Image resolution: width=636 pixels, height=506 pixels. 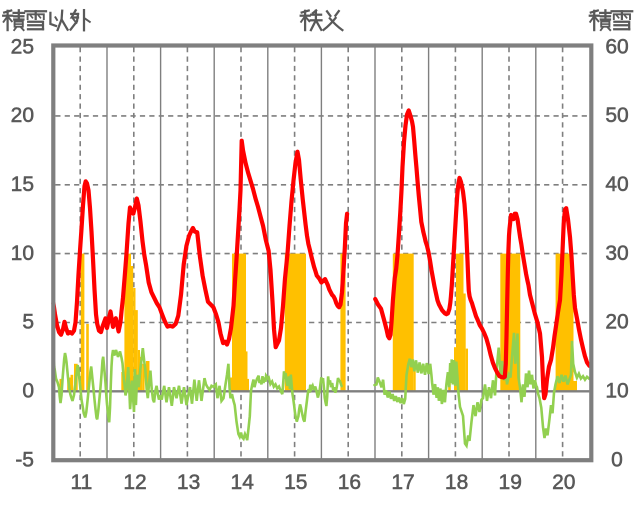 What do you see at coordinates (24, 459) in the screenshot?
I see `svg-text: -5` at bounding box center [24, 459].